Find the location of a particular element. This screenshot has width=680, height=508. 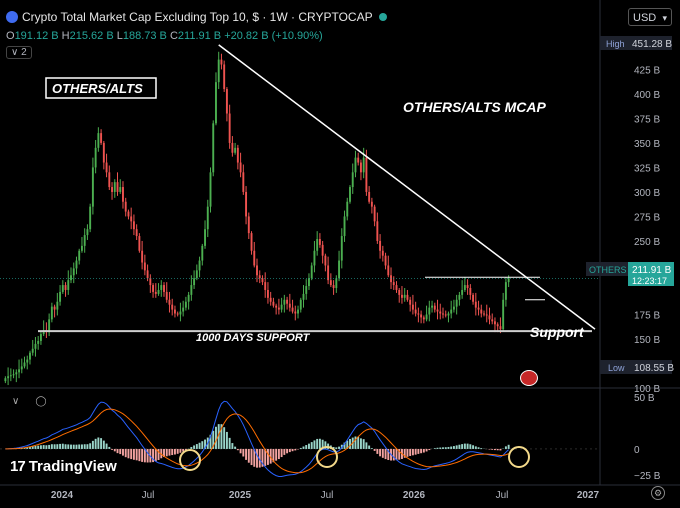

x-tick-label: 2025 is located at coordinates (240, 495).